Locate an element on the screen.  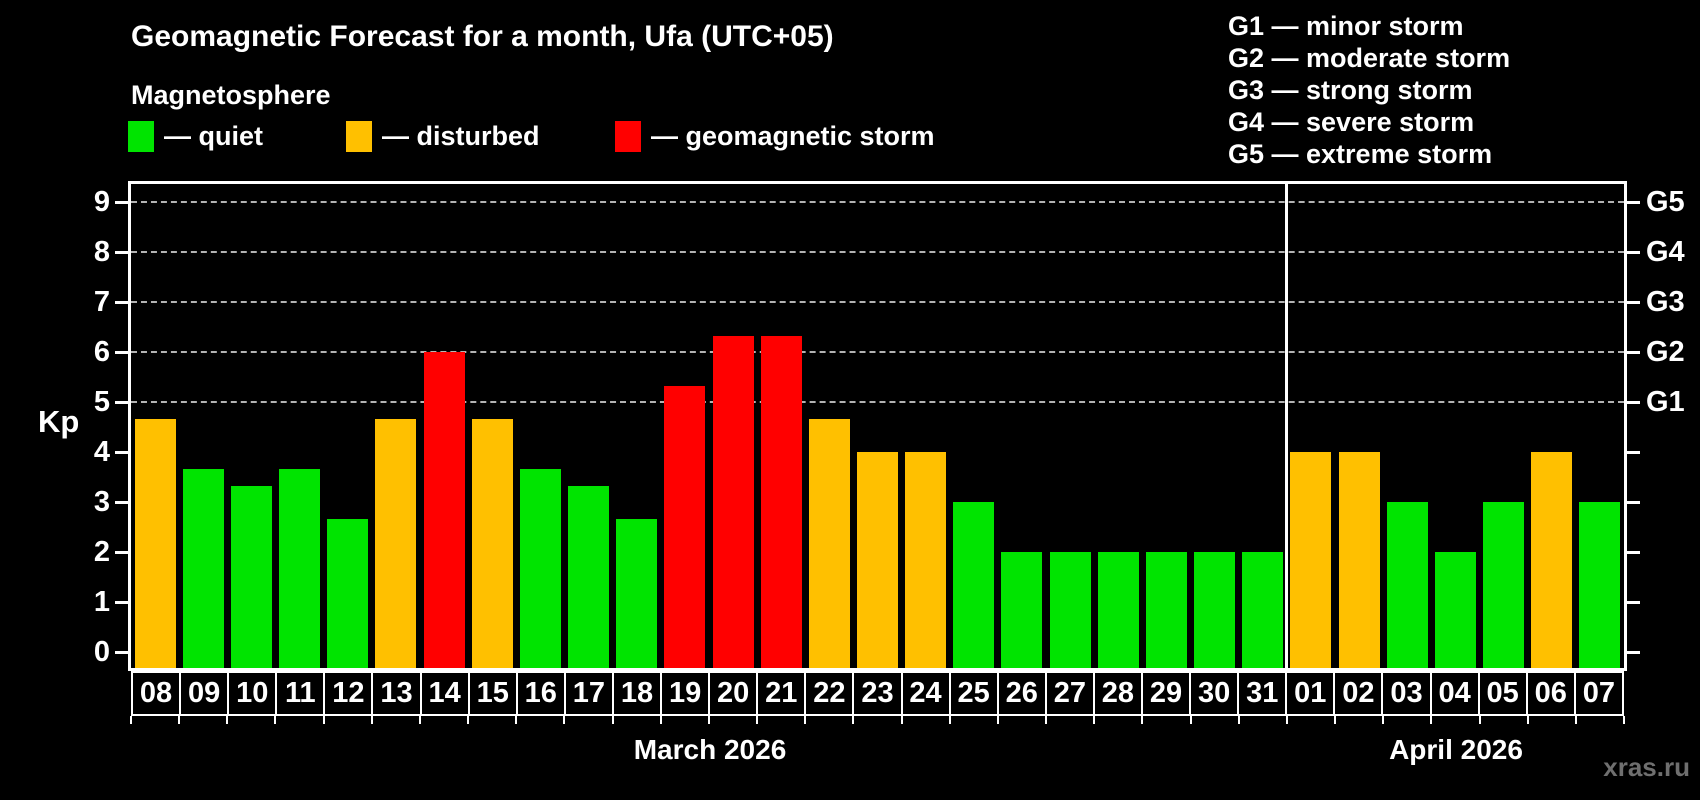
date-box: 09 is located at coordinates (204, 693).